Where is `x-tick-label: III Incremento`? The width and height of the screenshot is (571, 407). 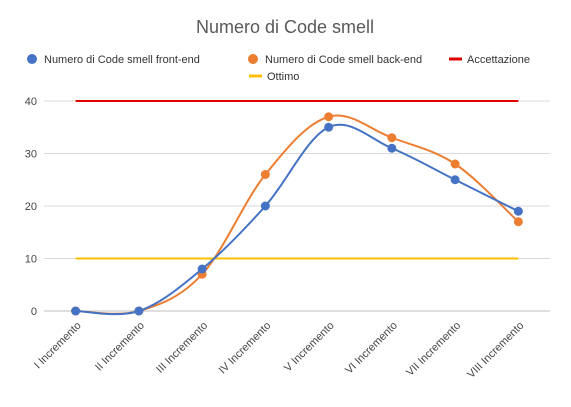 x-tick-label: III Incremento is located at coordinates (182, 348).